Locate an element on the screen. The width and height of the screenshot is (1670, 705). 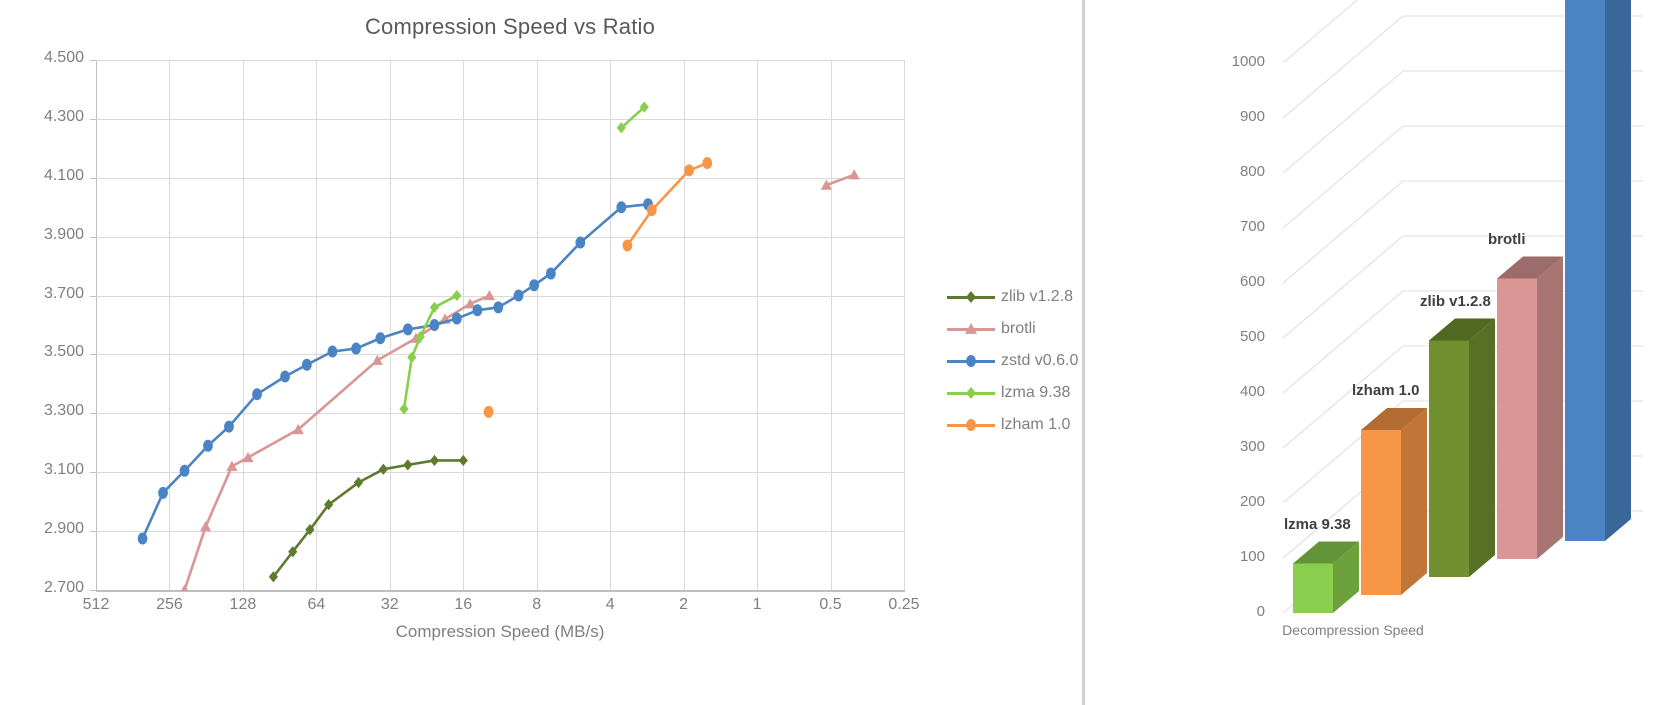
bar-y-tick-label: 1000 is located at coordinates (1248, 61).